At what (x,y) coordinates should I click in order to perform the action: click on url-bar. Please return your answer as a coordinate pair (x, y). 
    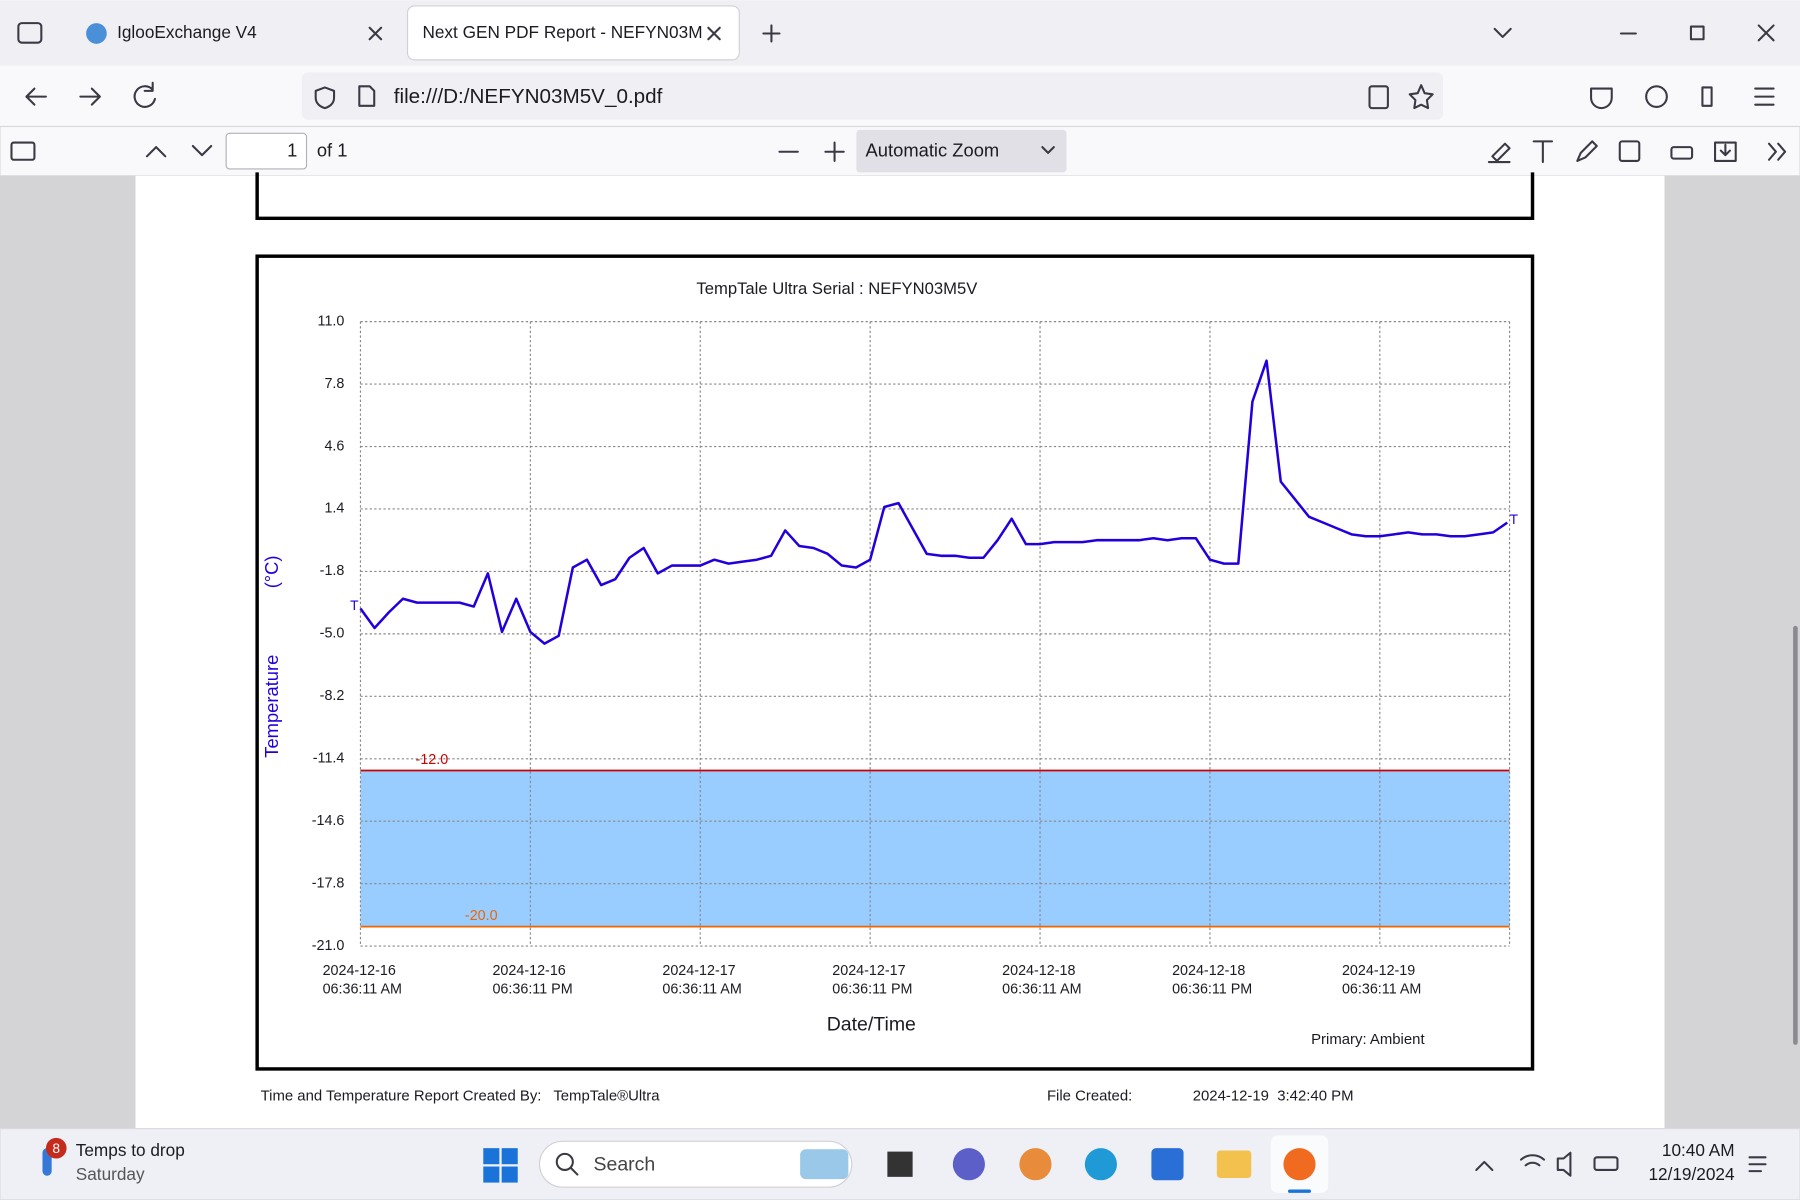
    Looking at the image, I should click on (872, 96).